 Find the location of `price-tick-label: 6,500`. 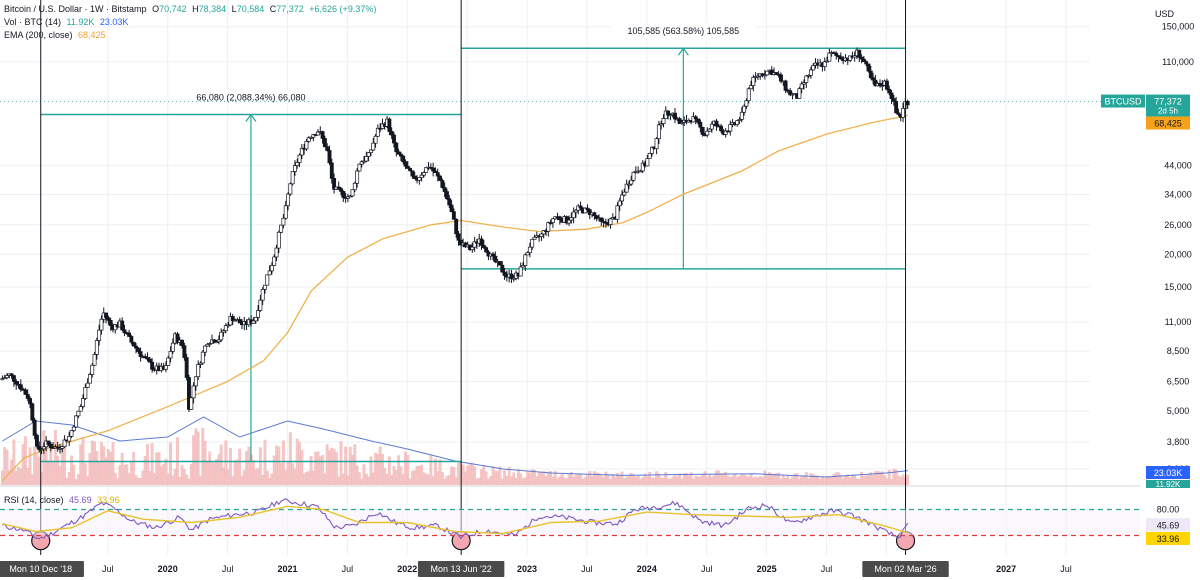

price-tick-label: 6,500 is located at coordinates (1178, 381).